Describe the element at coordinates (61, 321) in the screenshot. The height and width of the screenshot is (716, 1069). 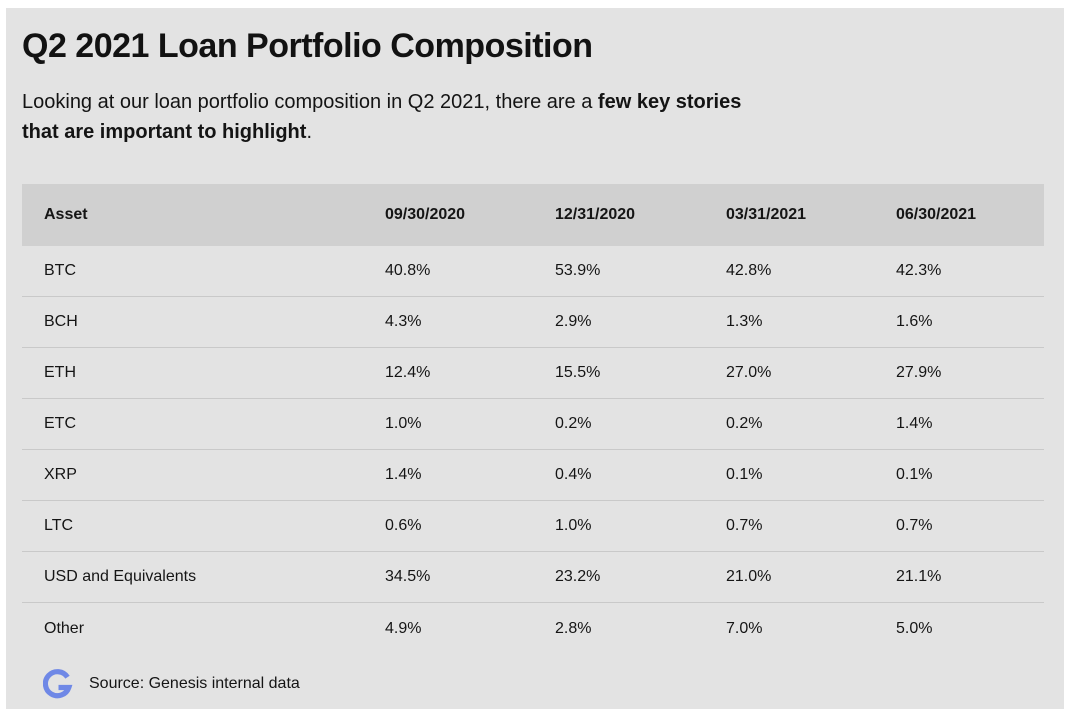
I see `asset-name-cell: BCH` at that location.